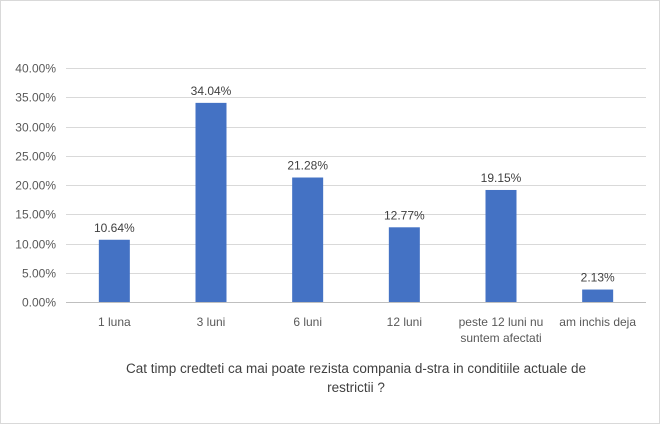 This screenshot has width=660, height=424. What do you see at coordinates (35, 215) in the screenshot?
I see `y-tick-label: 15.00%` at bounding box center [35, 215].